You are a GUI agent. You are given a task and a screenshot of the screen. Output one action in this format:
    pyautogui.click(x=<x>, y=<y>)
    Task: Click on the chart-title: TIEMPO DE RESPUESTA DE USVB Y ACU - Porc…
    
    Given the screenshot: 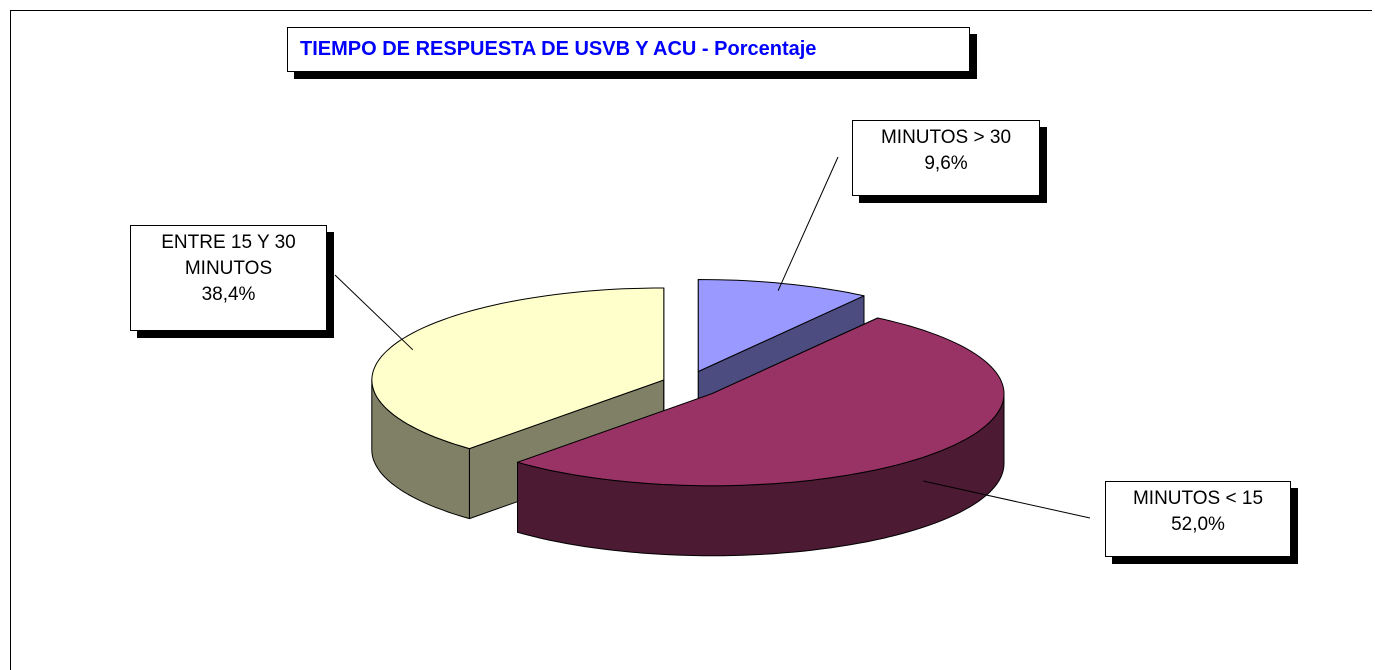 What is the action you would take?
    pyautogui.click(x=628, y=49)
    